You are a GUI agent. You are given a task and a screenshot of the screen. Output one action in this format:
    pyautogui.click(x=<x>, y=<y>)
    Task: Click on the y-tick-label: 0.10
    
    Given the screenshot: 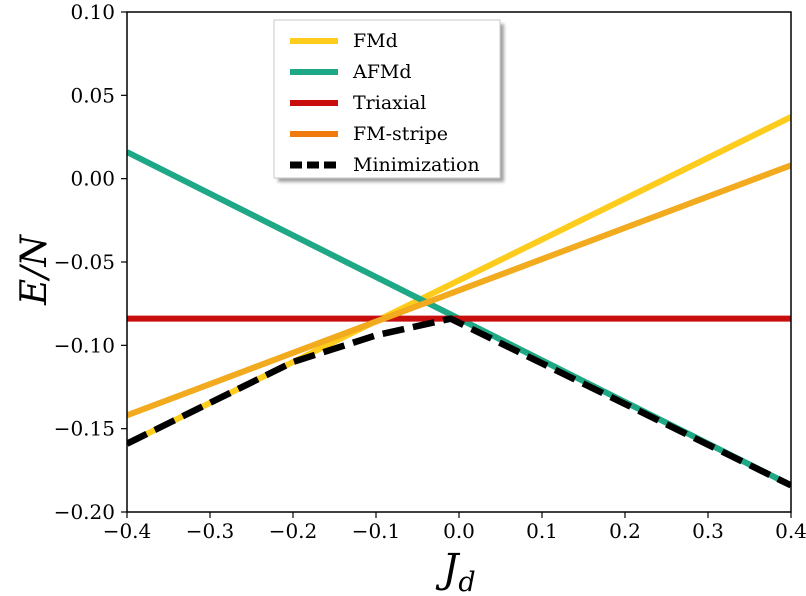 What is the action you would take?
    pyautogui.click(x=92, y=12)
    